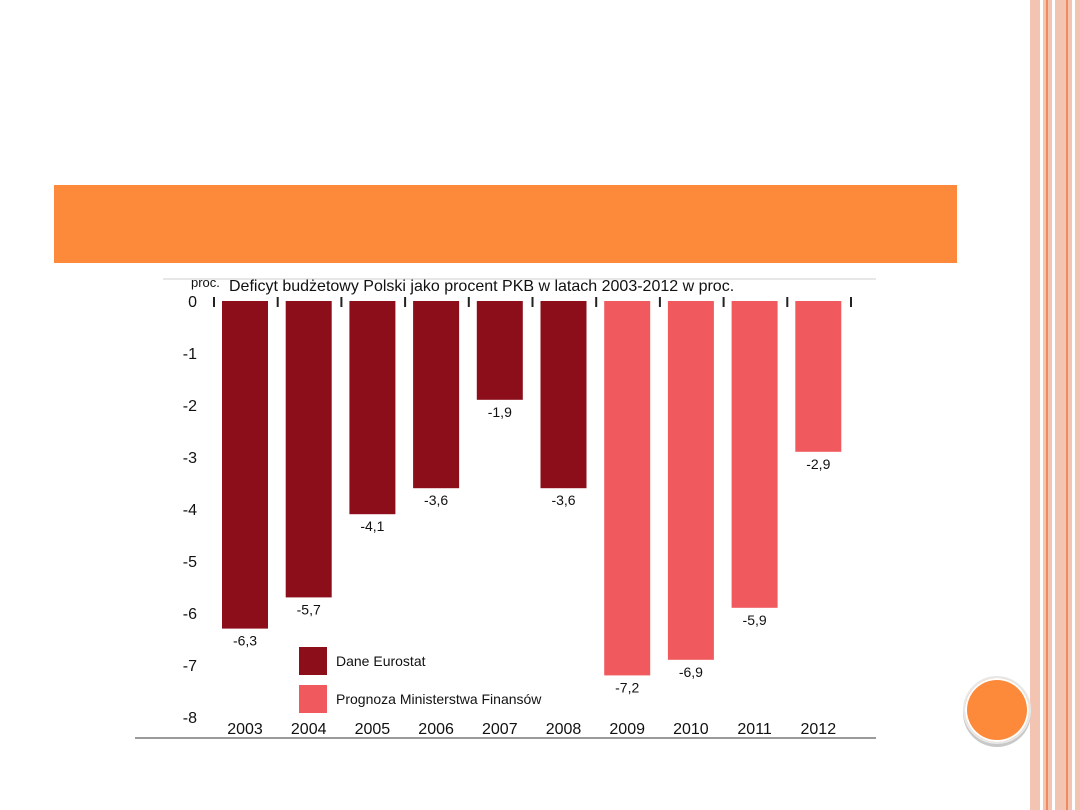 The height and width of the screenshot is (810, 1080). I want to click on bar-2004, so click(308, 449).